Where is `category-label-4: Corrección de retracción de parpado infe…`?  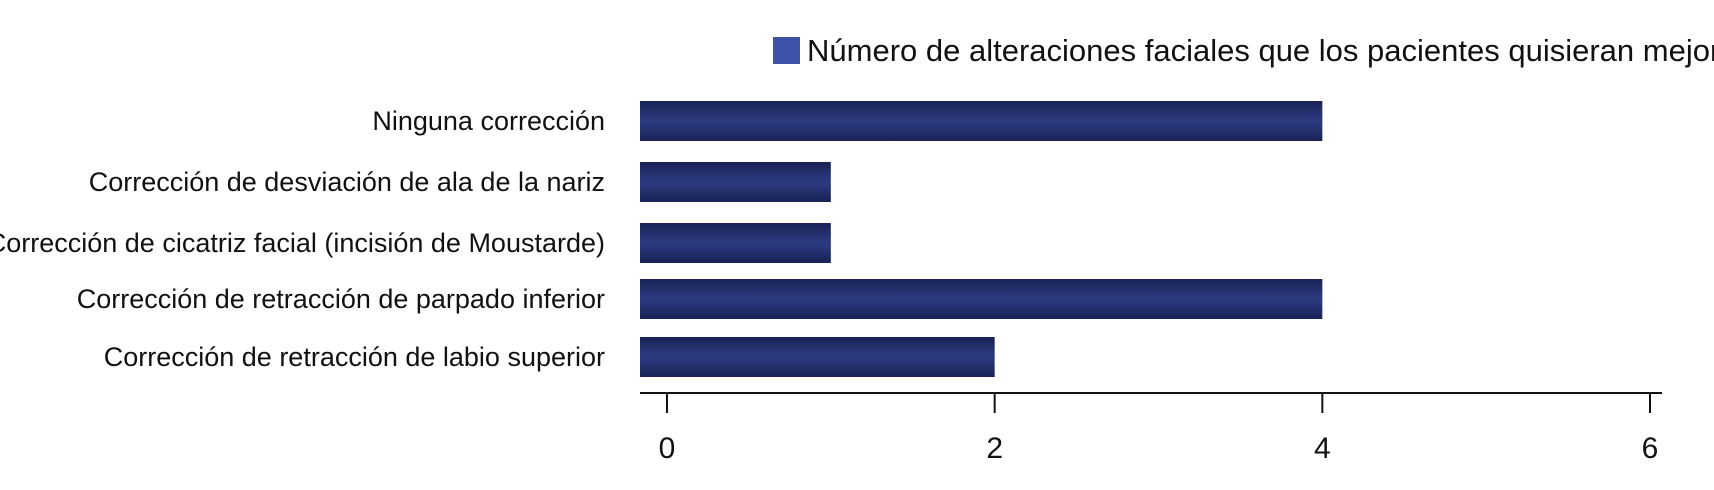 category-label-4: Corrección de retracción de parpado infe… is located at coordinates (341, 299).